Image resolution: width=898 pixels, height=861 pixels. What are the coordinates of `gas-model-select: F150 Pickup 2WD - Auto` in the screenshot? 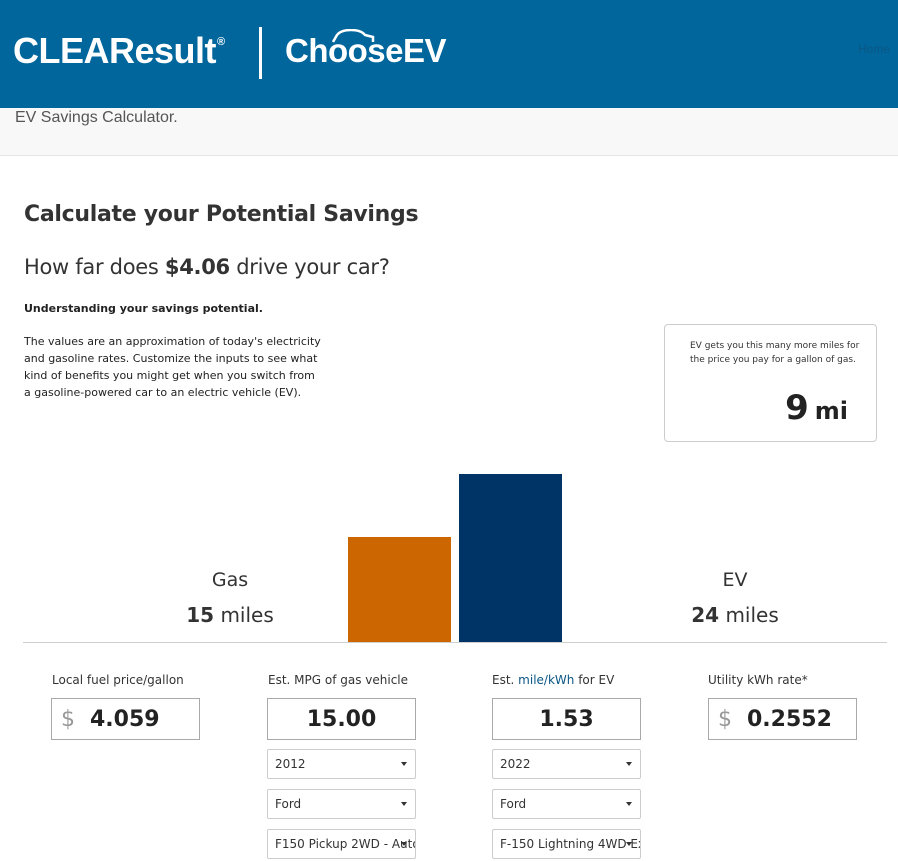 It's located at (341, 844).